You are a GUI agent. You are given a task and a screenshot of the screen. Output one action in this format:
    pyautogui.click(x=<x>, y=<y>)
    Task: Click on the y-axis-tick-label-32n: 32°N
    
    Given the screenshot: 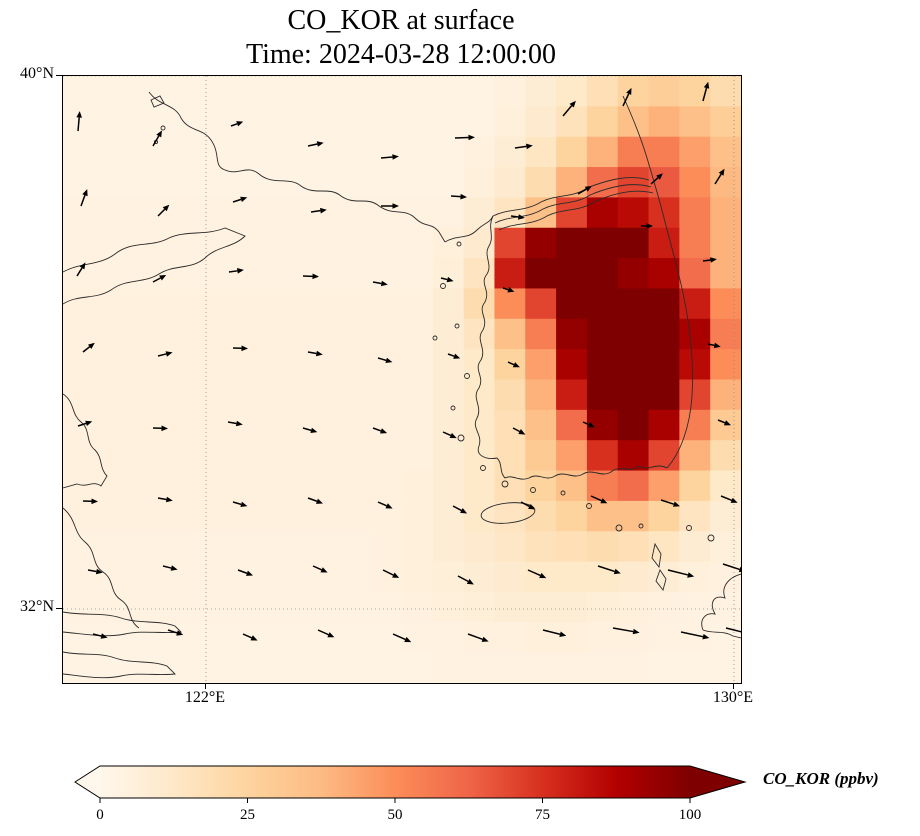 What is the action you would take?
    pyautogui.click(x=37, y=606)
    